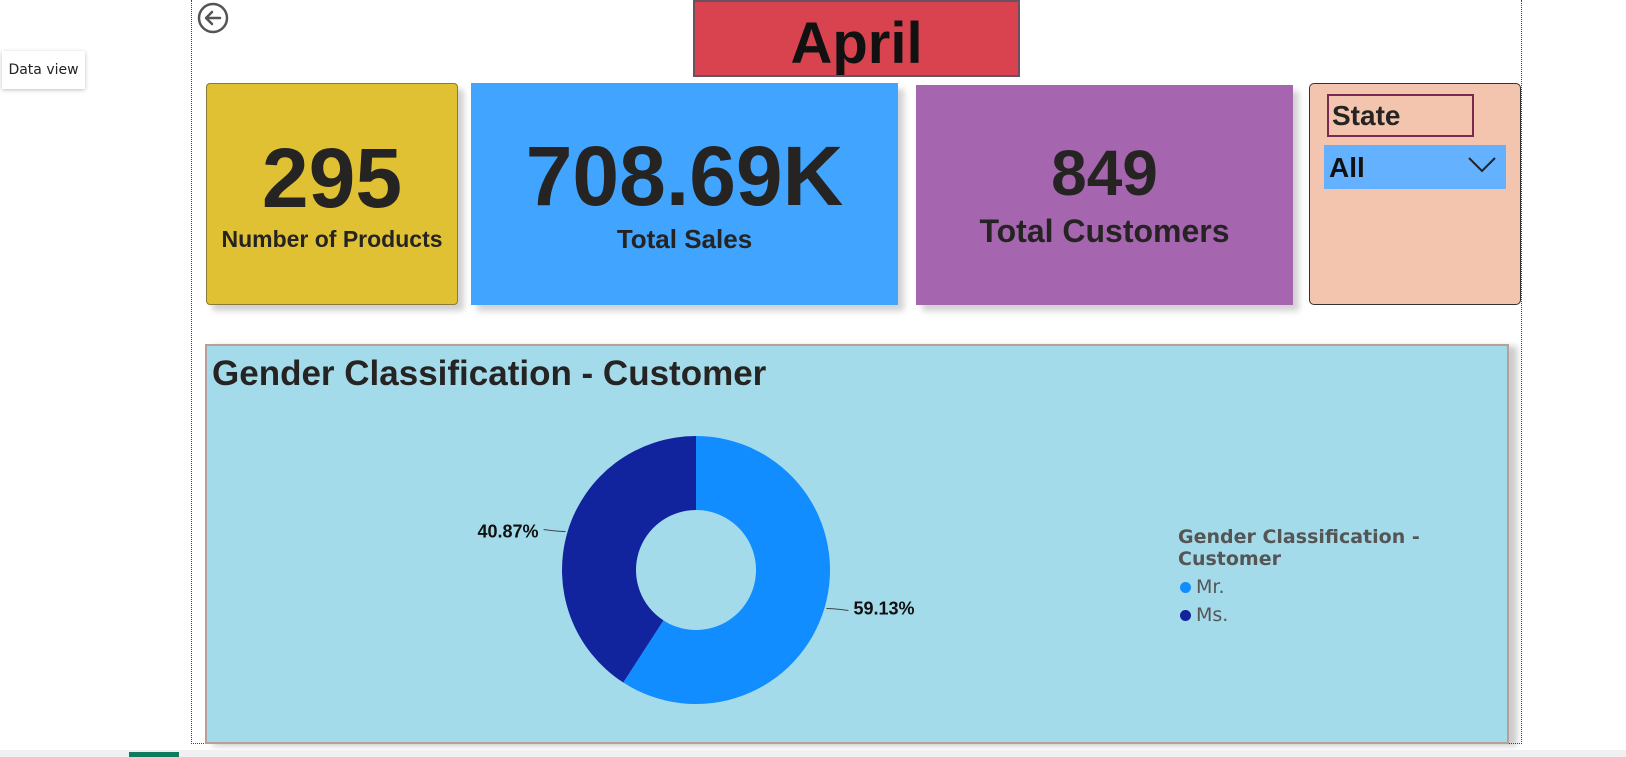  I want to click on dropdown-selected-value: All, so click(1347, 167).